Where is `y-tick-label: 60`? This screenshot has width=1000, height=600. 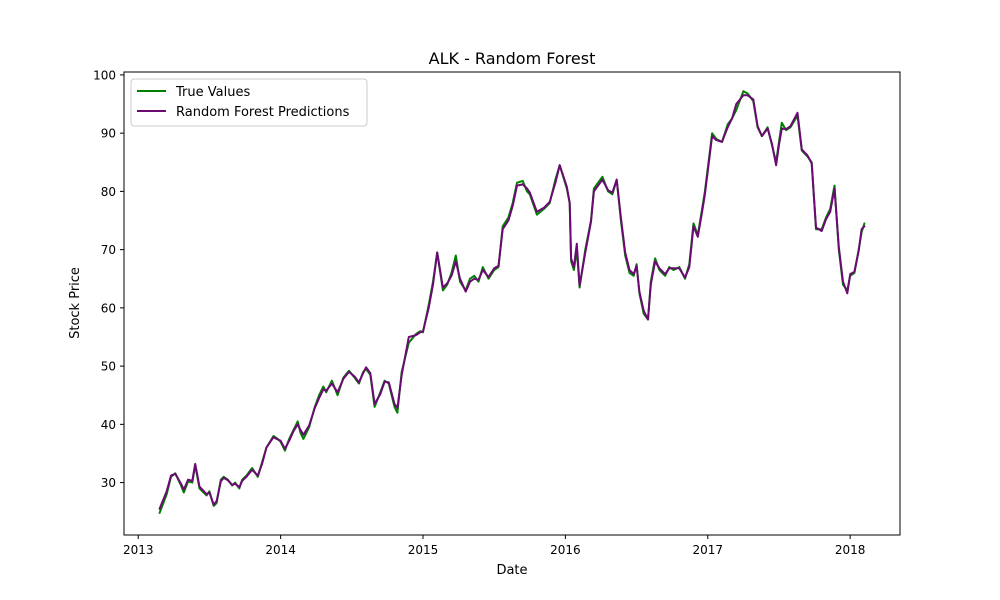
y-tick-label: 60 is located at coordinates (108, 308).